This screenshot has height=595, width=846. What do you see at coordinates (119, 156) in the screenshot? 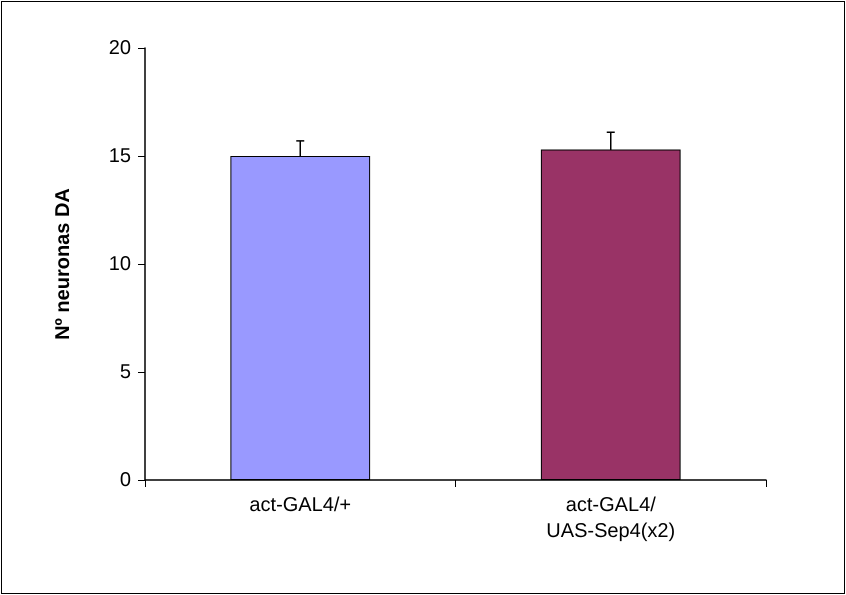
I see `y-tick-label: 15` at bounding box center [119, 156].